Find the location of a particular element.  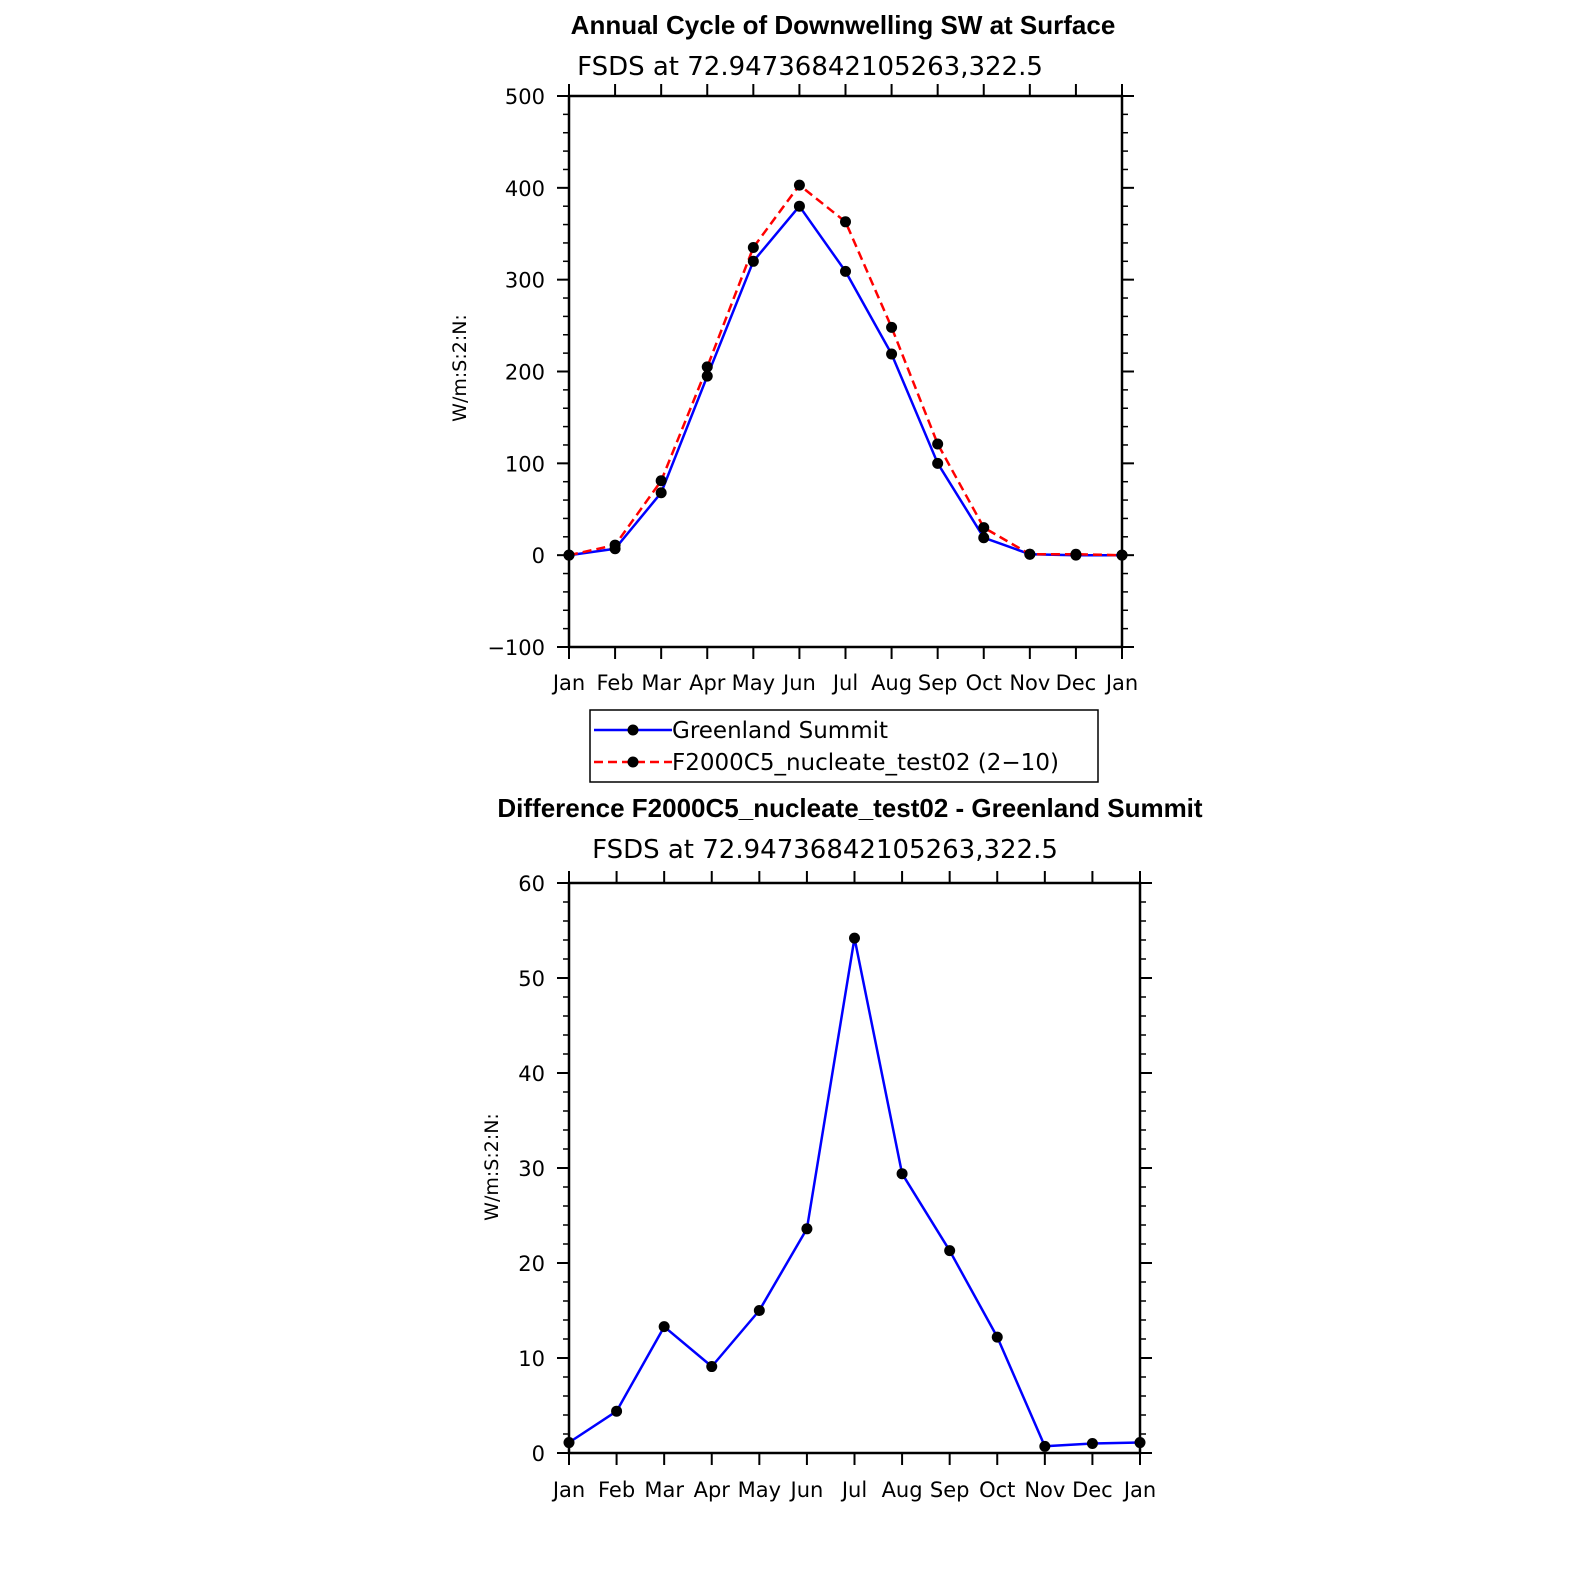

y-tick-label: 30 is located at coordinates (531, 1169).